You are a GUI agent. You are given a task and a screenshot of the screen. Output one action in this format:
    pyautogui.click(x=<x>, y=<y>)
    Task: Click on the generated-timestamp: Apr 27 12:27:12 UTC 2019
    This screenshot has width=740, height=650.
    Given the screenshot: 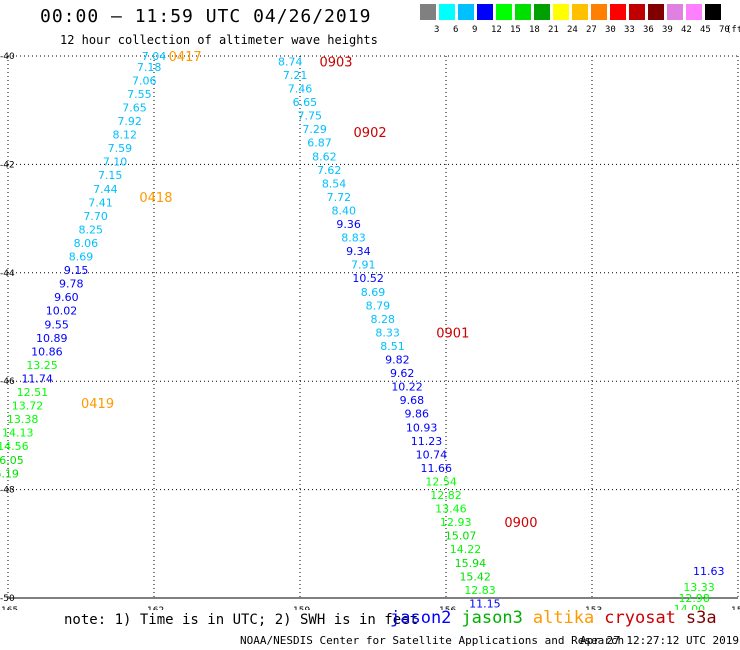 What is the action you would take?
    pyautogui.click(x=659, y=640)
    